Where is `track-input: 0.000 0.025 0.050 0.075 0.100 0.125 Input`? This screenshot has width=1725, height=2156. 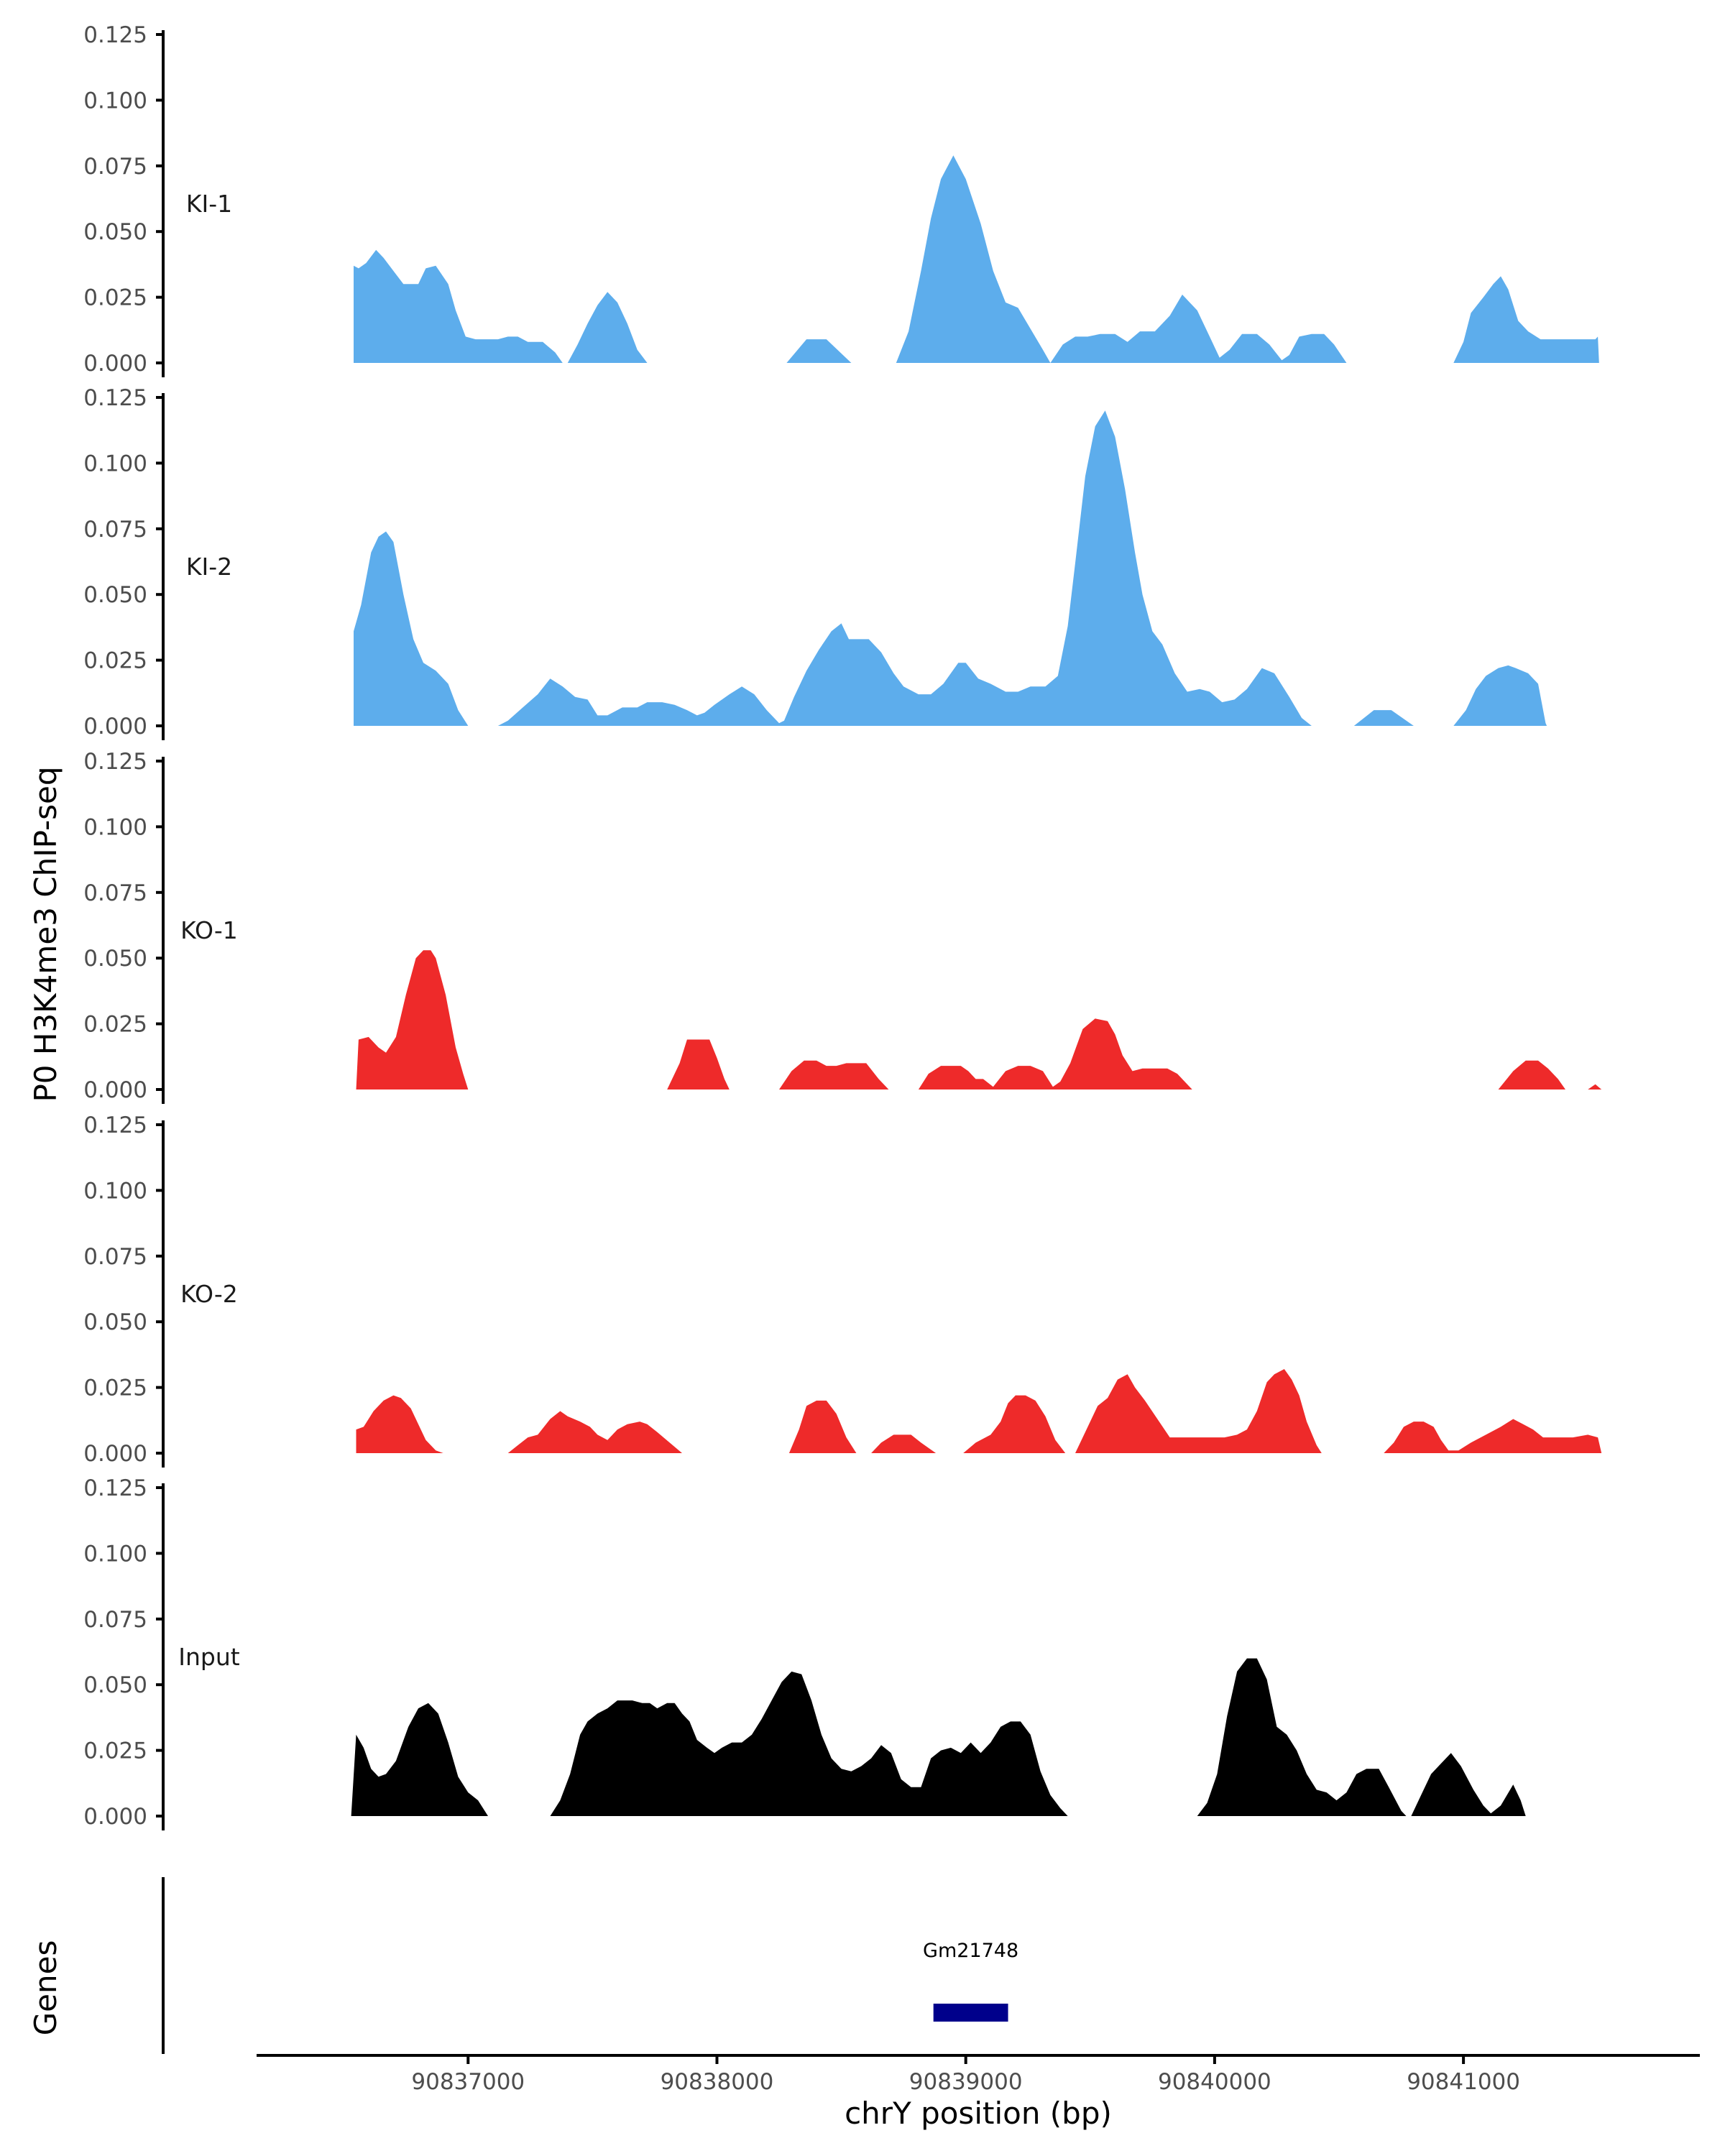 track-input: 0.000 0.025 0.050 0.075 0.100 0.125 Input is located at coordinates (804, 1652).